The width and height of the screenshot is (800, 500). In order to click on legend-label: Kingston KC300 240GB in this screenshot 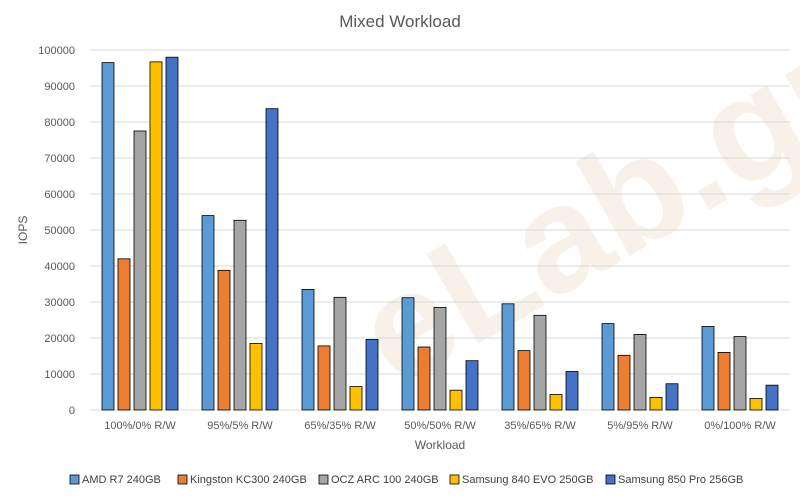, I will do `click(248, 480)`.